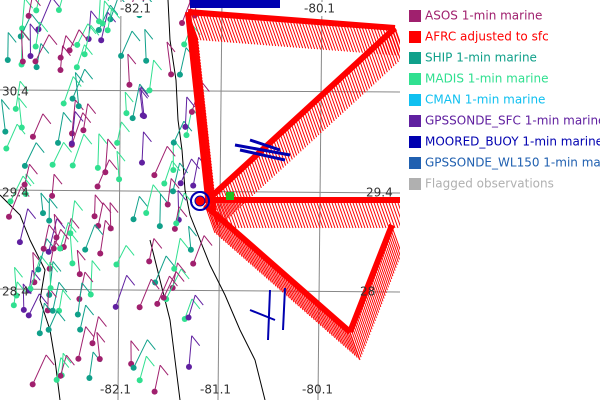 This screenshot has width=600, height=400. What do you see at coordinates (415, 184) in the screenshot?
I see `legend-swatch` at bounding box center [415, 184].